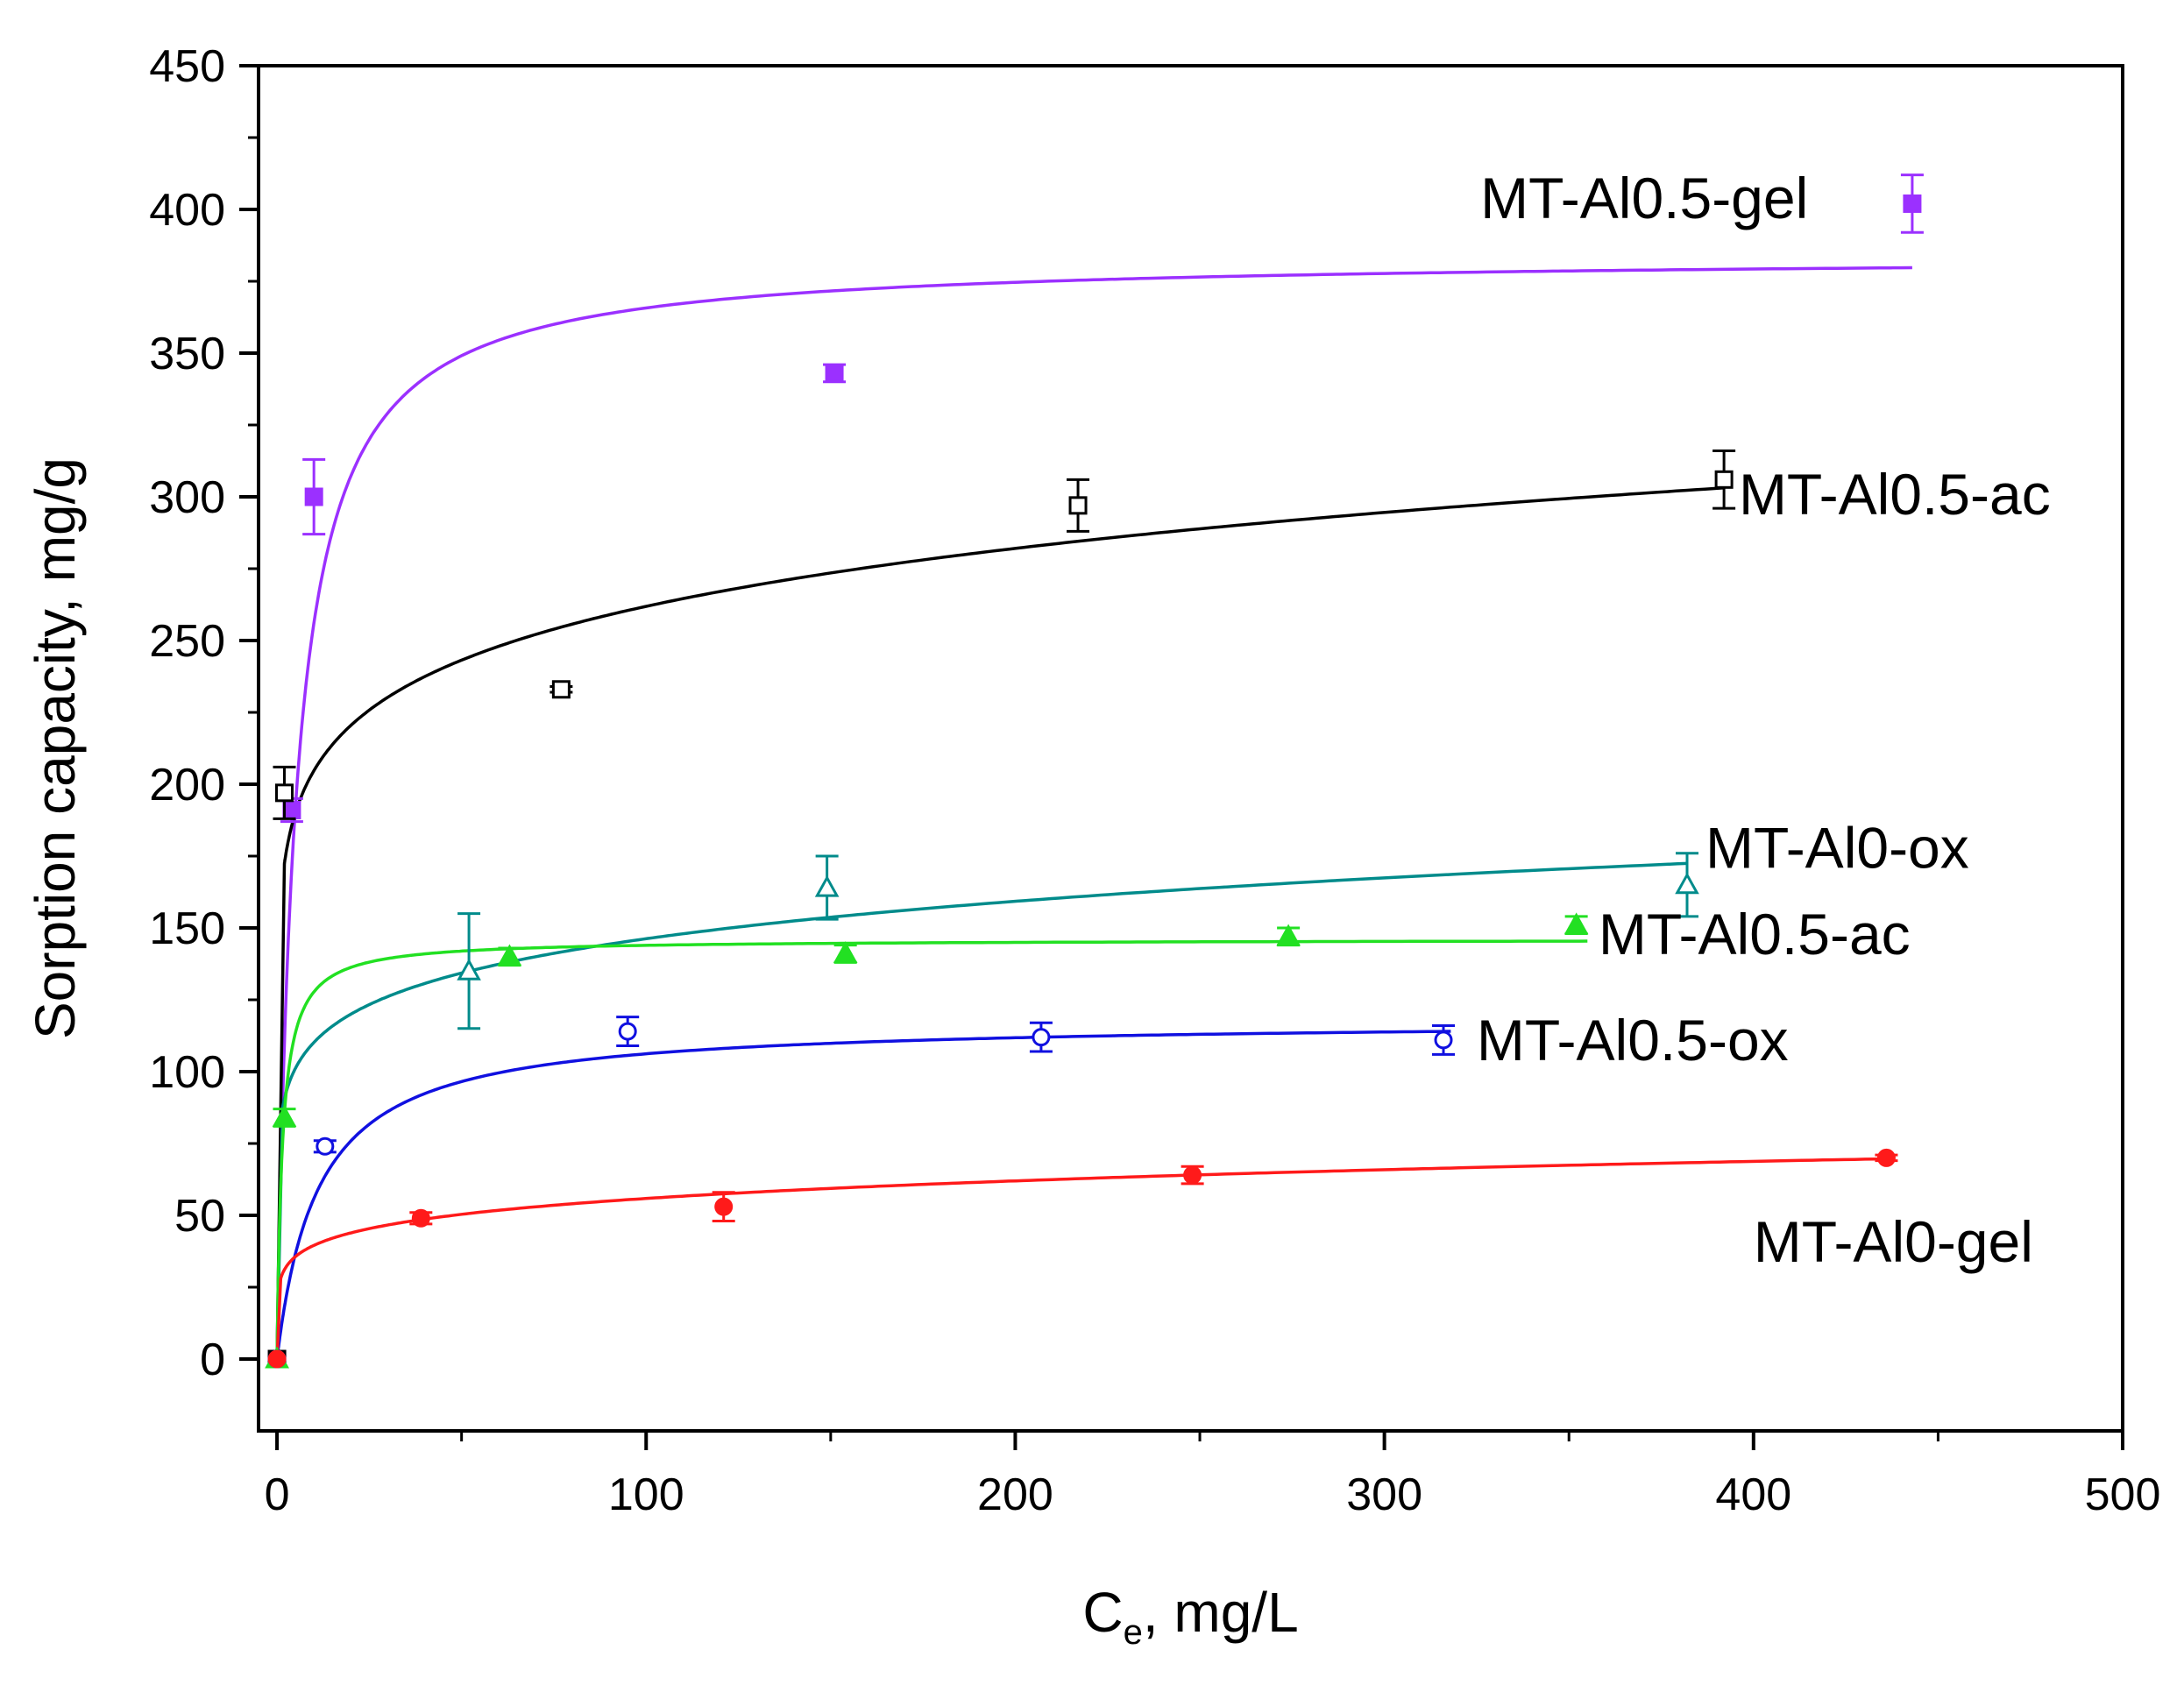 The width and height of the screenshot is (2184, 1685). Describe the element at coordinates (187, 354) in the screenshot. I see `y-tick-label: 350` at that location.